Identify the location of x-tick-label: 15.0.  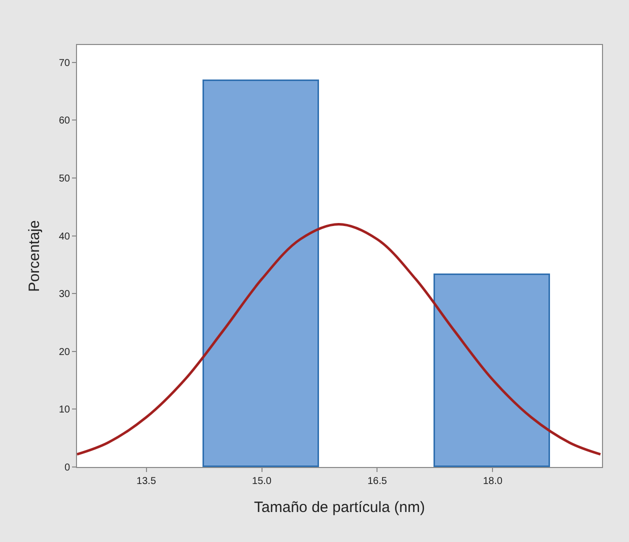
(262, 481).